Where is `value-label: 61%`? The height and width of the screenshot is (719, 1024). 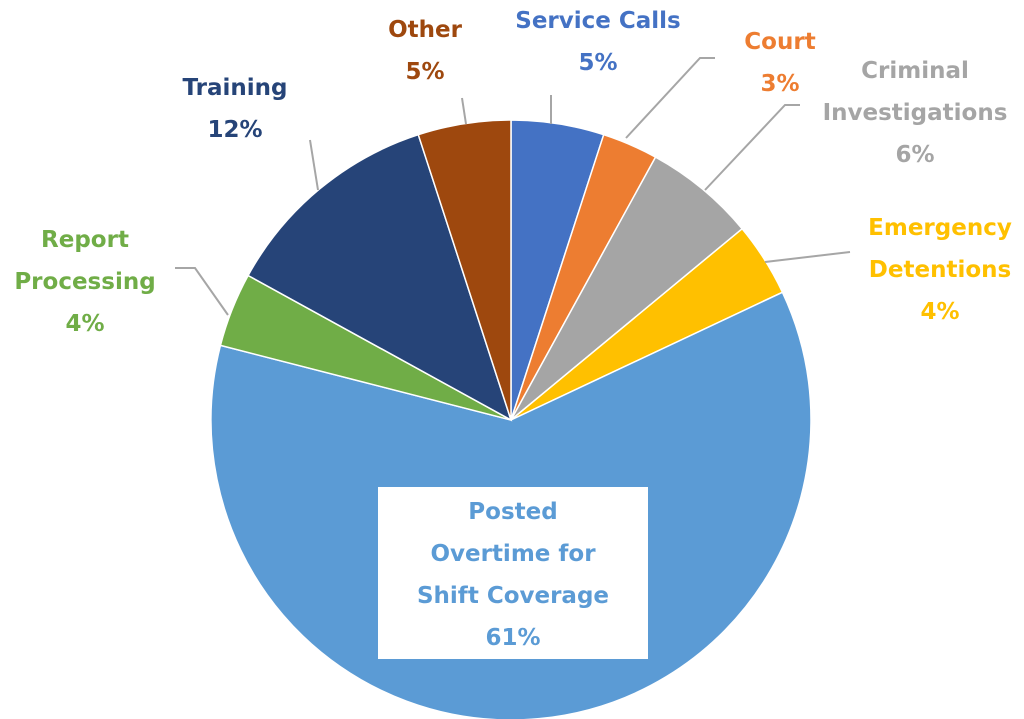
value-label: 61% is located at coordinates (513, 638).